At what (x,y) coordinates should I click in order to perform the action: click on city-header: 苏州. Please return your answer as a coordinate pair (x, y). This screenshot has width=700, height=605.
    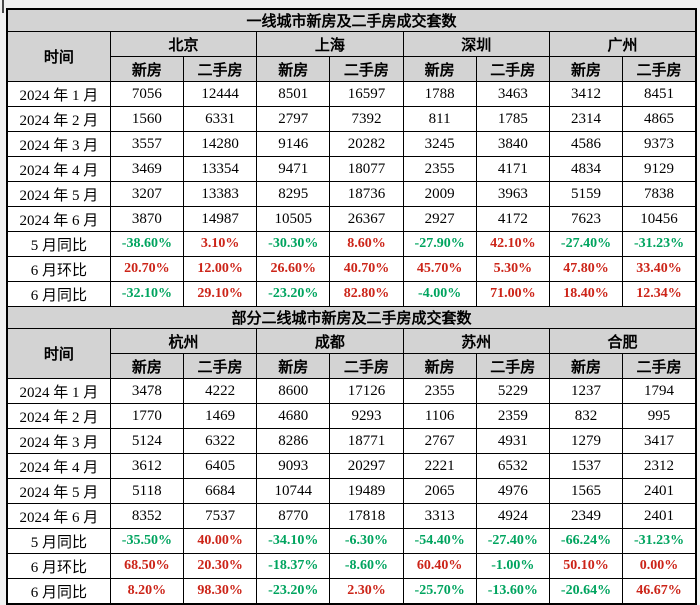
    Looking at the image, I should click on (476, 341).